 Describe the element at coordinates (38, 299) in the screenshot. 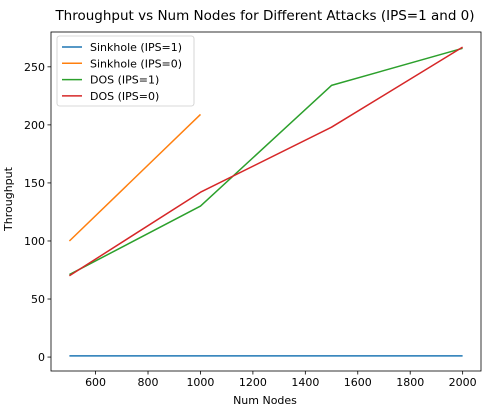

I see `y-tick-label: 50` at that location.